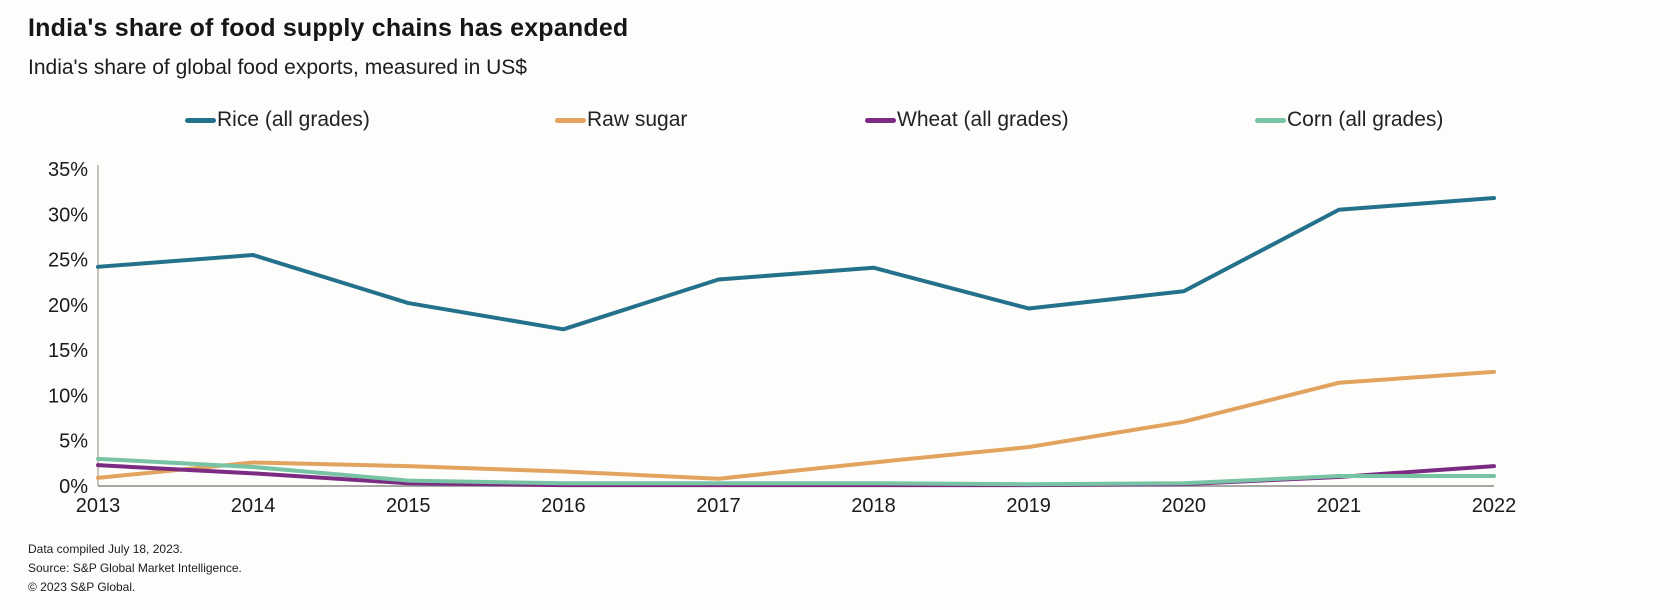 This screenshot has width=1680, height=610. What do you see at coordinates (68, 351) in the screenshot?
I see `y-tick-label: 15%` at bounding box center [68, 351].